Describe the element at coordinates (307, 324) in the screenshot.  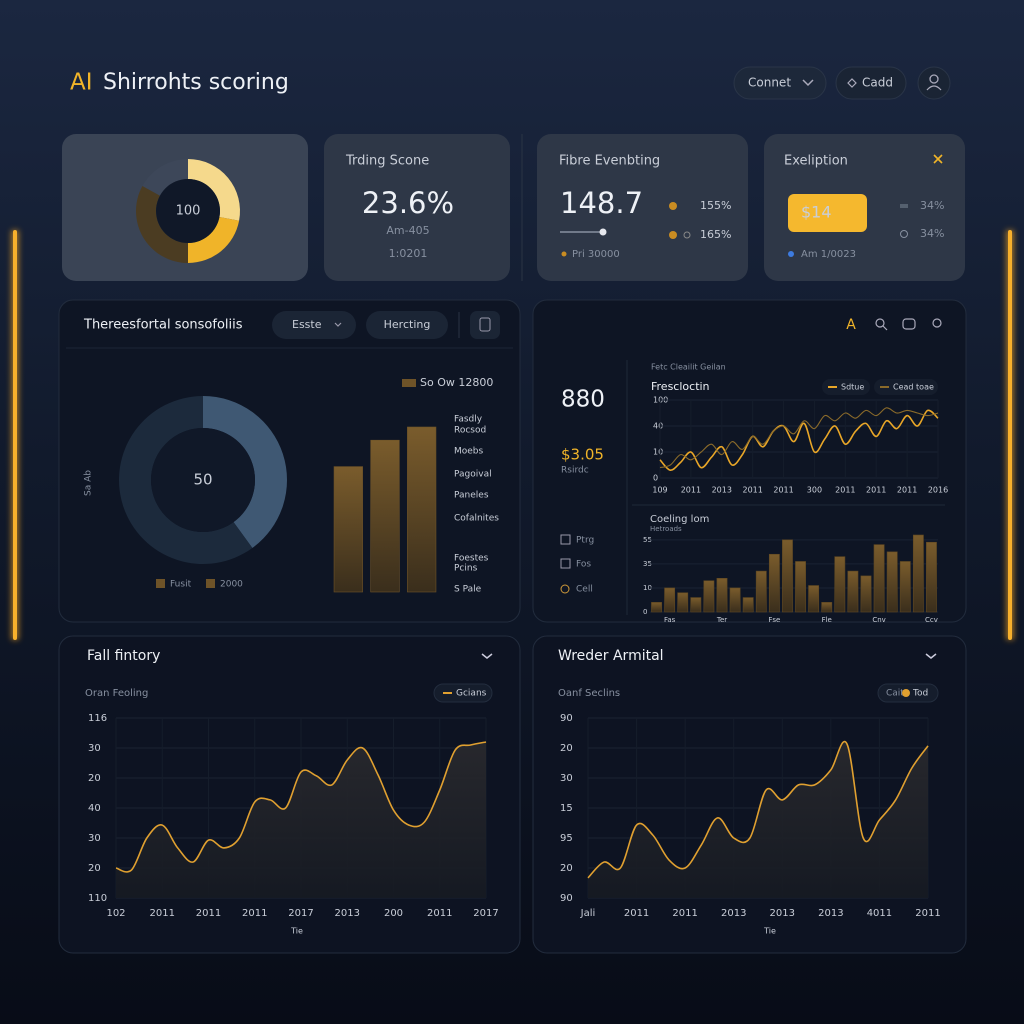
I see `dropdown-label: Esste` at that location.